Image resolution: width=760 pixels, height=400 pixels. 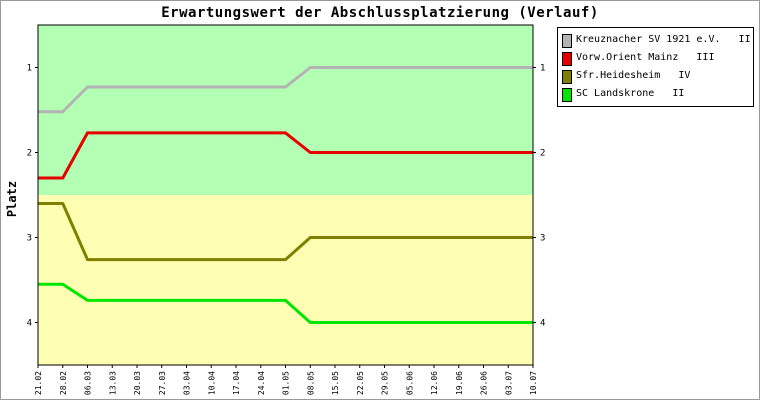 I want to click on y-tick-label-left: 2, so click(x=29, y=154).